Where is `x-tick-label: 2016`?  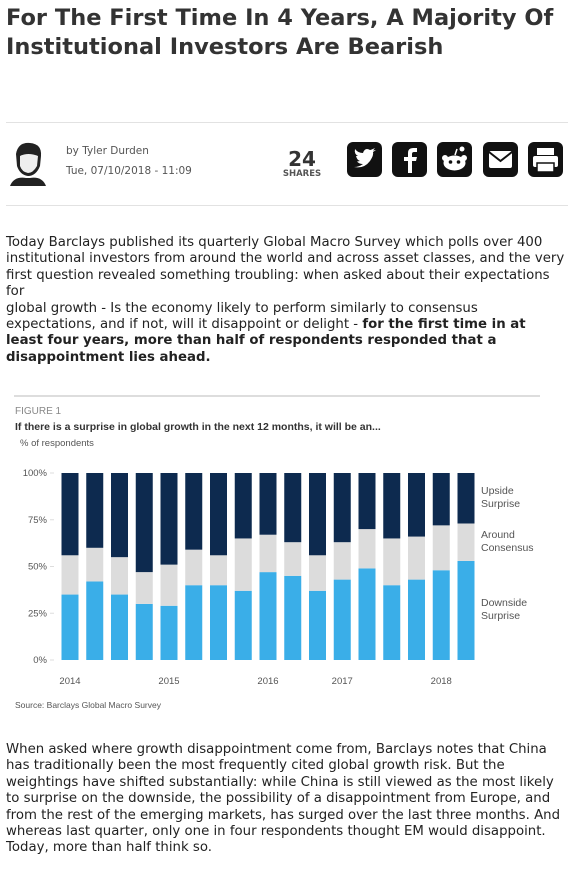
x-tick-label: 2016 is located at coordinates (267, 681).